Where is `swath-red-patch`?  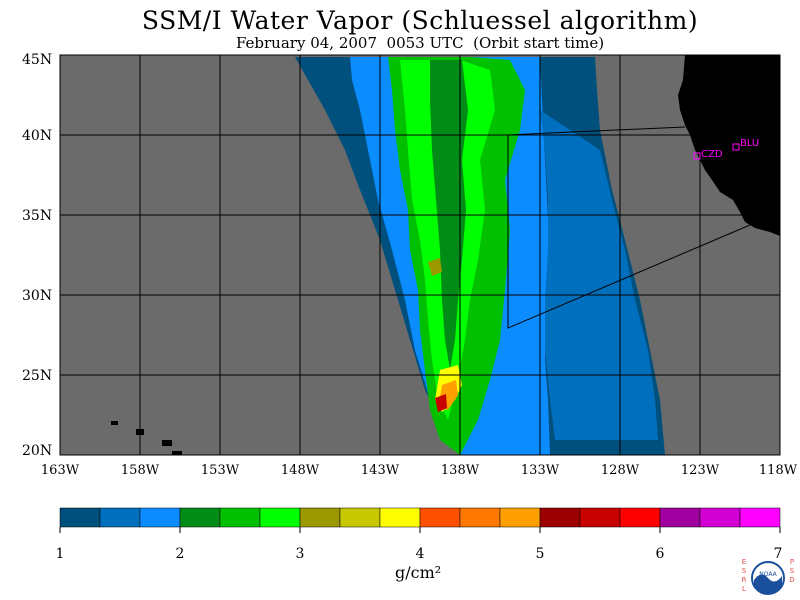 swath-red-patch is located at coordinates (441, 403).